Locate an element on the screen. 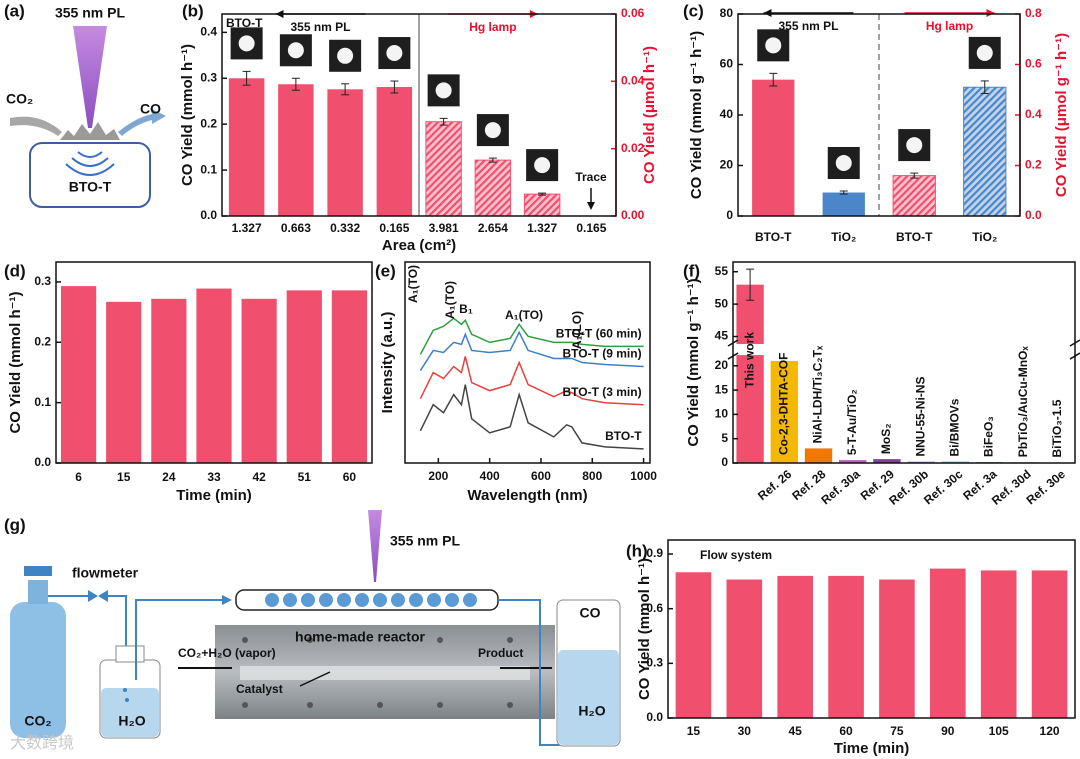 The image size is (1080, 759). bar-label: BiFeO₃ is located at coordinates (989, 436).